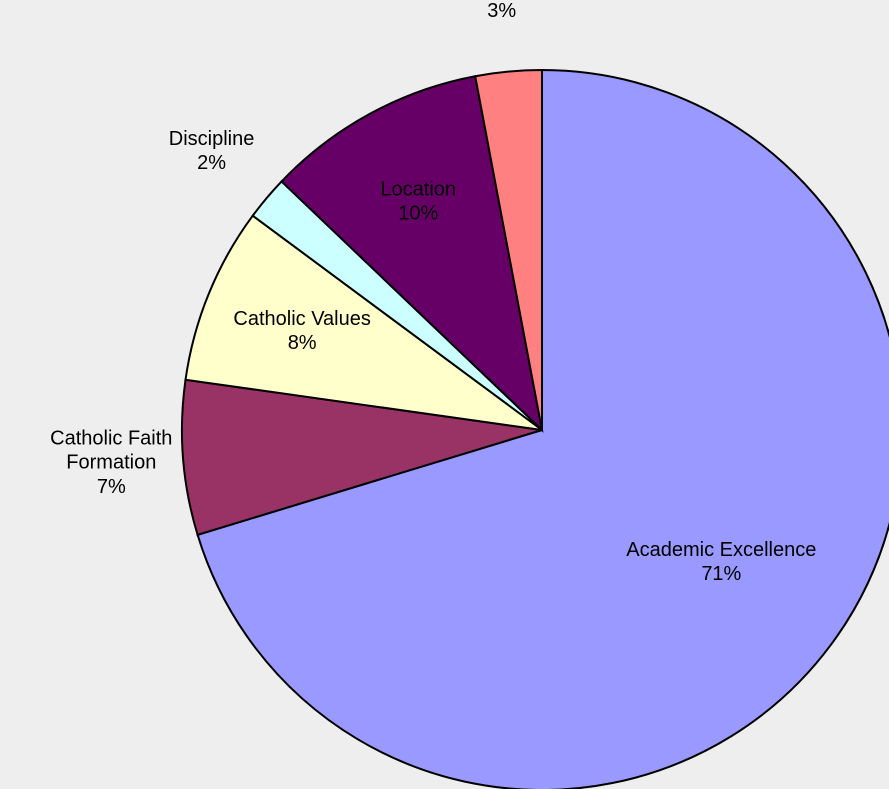 This screenshot has height=789, width=889. What do you see at coordinates (418, 214) in the screenshot?
I see `slice-value-label: 10%` at bounding box center [418, 214].